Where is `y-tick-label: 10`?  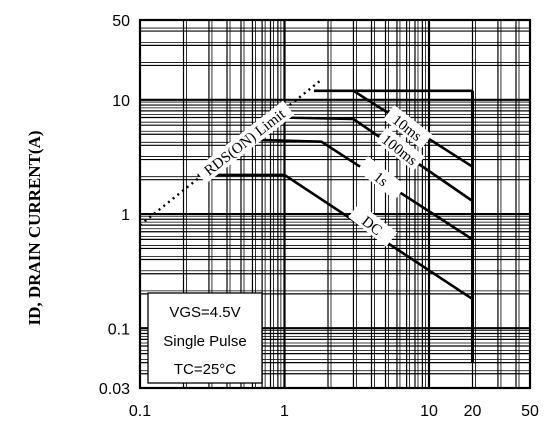
y-tick-label: 10 is located at coordinates (121, 101).